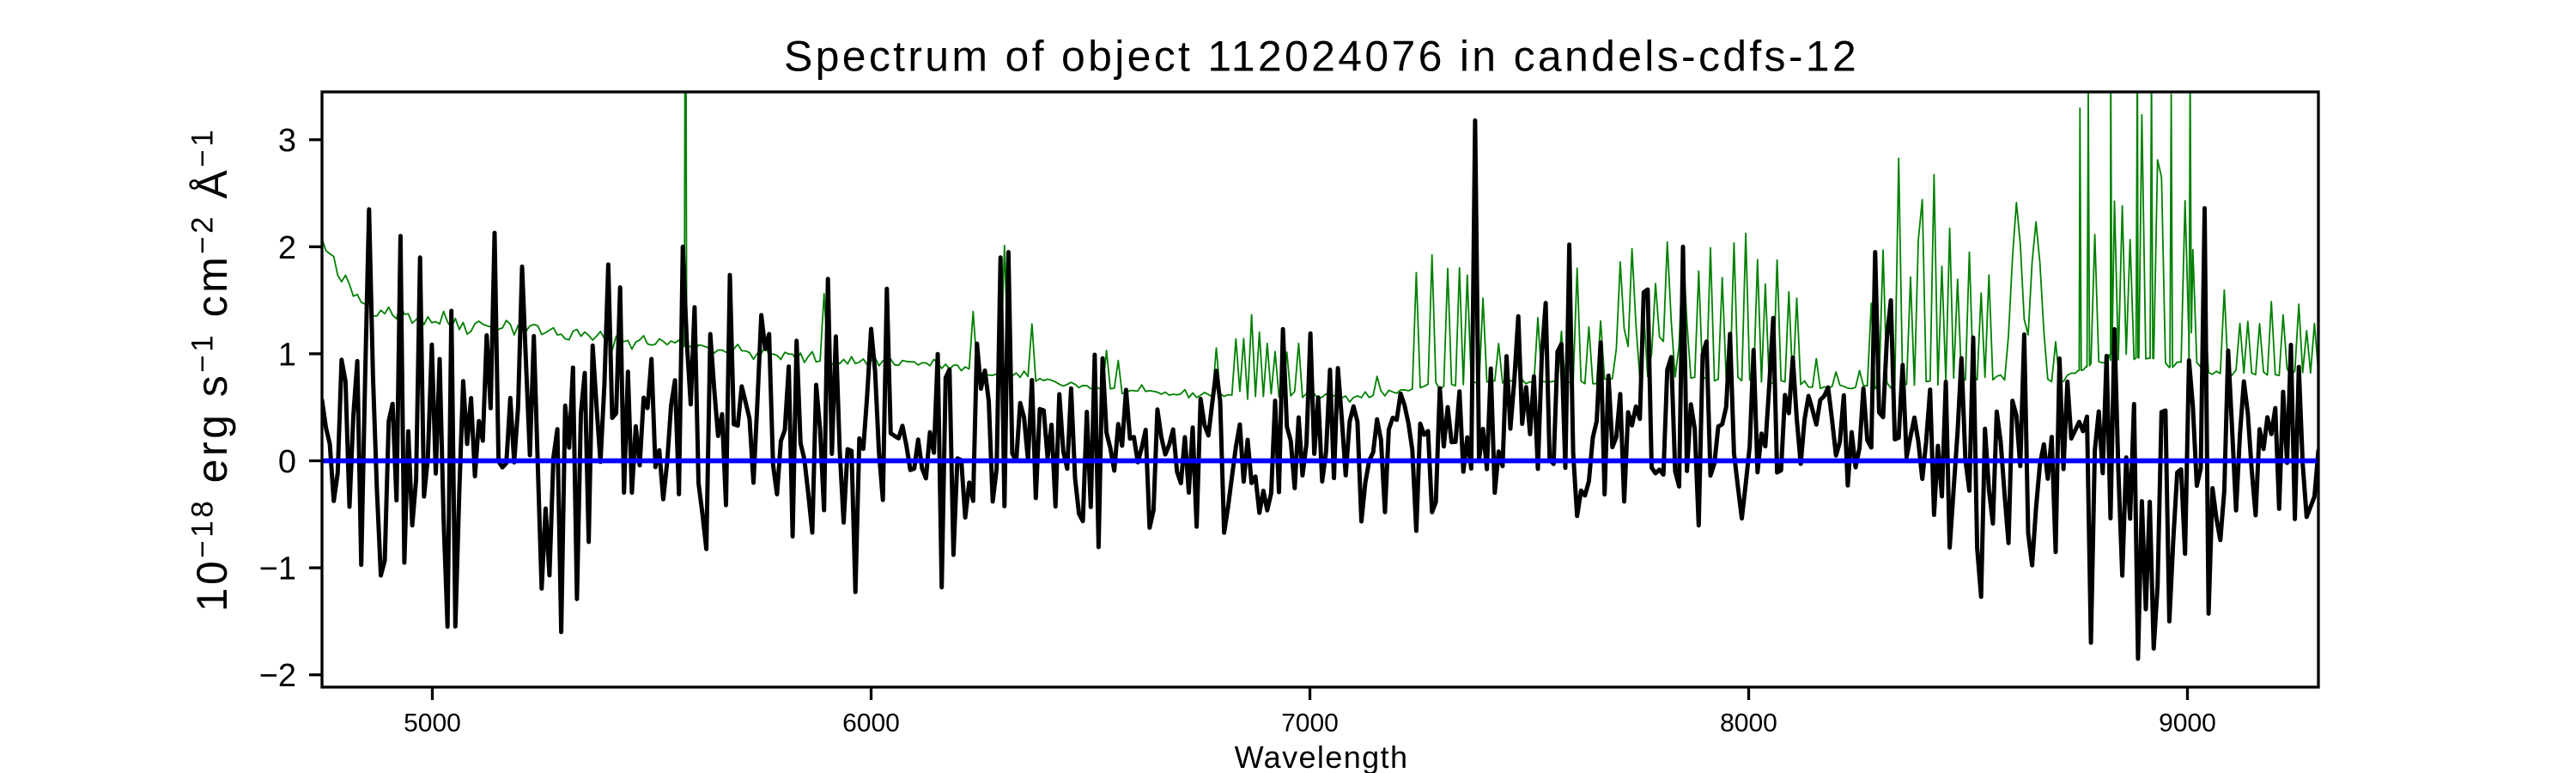  What do you see at coordinates (287, 248) in the screenshot?
I see `svg-text: 2` at bounding box center [287, 248].